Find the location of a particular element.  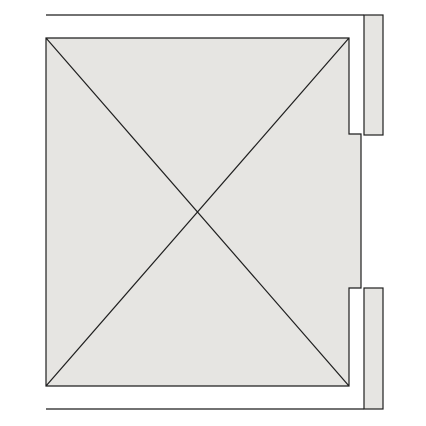

door-jamb-lower is located at coordinates (373, 348).